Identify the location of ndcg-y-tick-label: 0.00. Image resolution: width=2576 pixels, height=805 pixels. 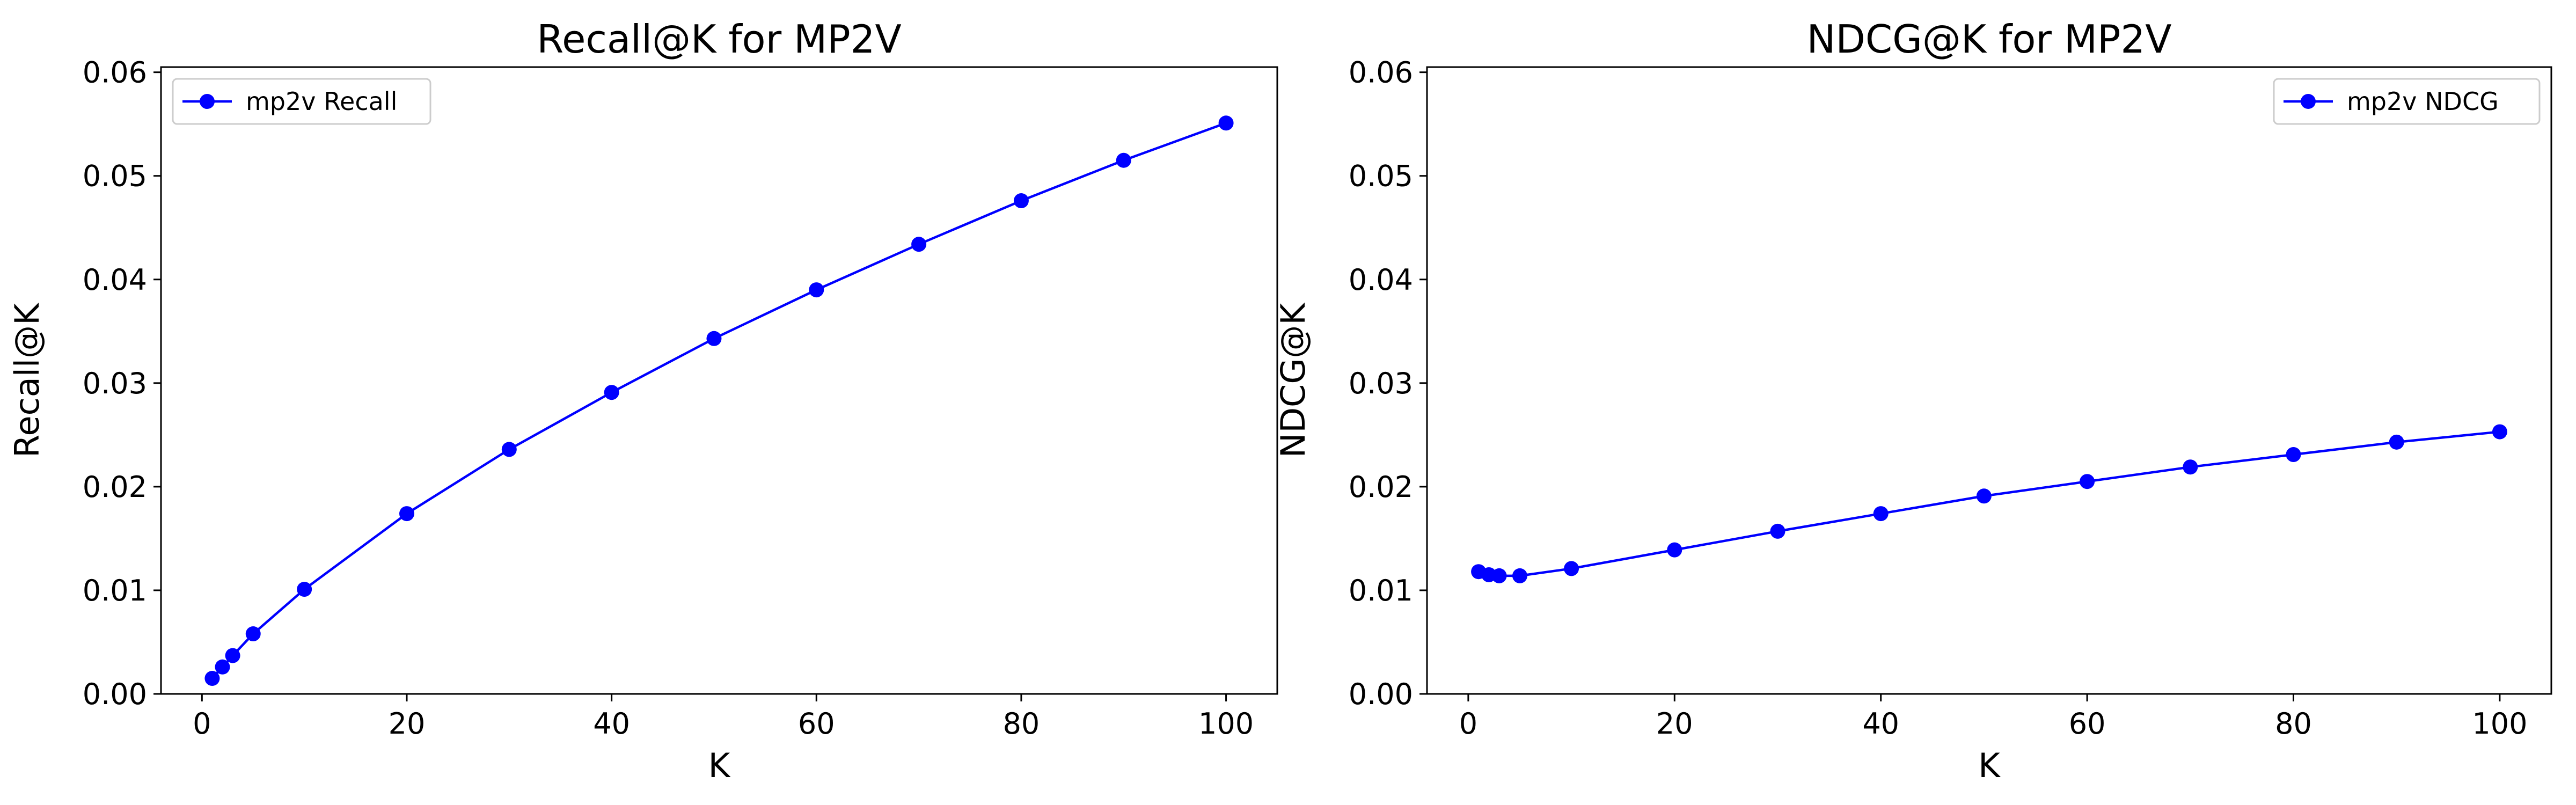
(1381, 694).